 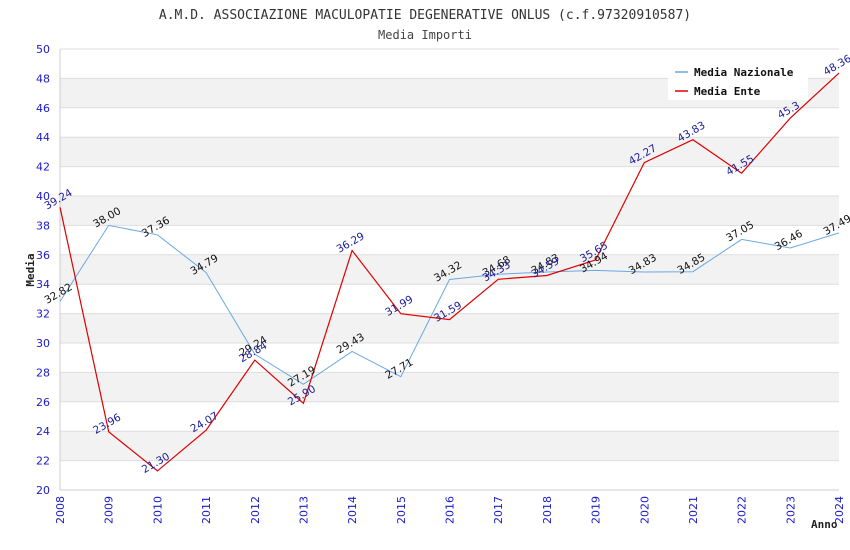 I want to click on x-tick-label: 2019, so click(x=596, y=510).